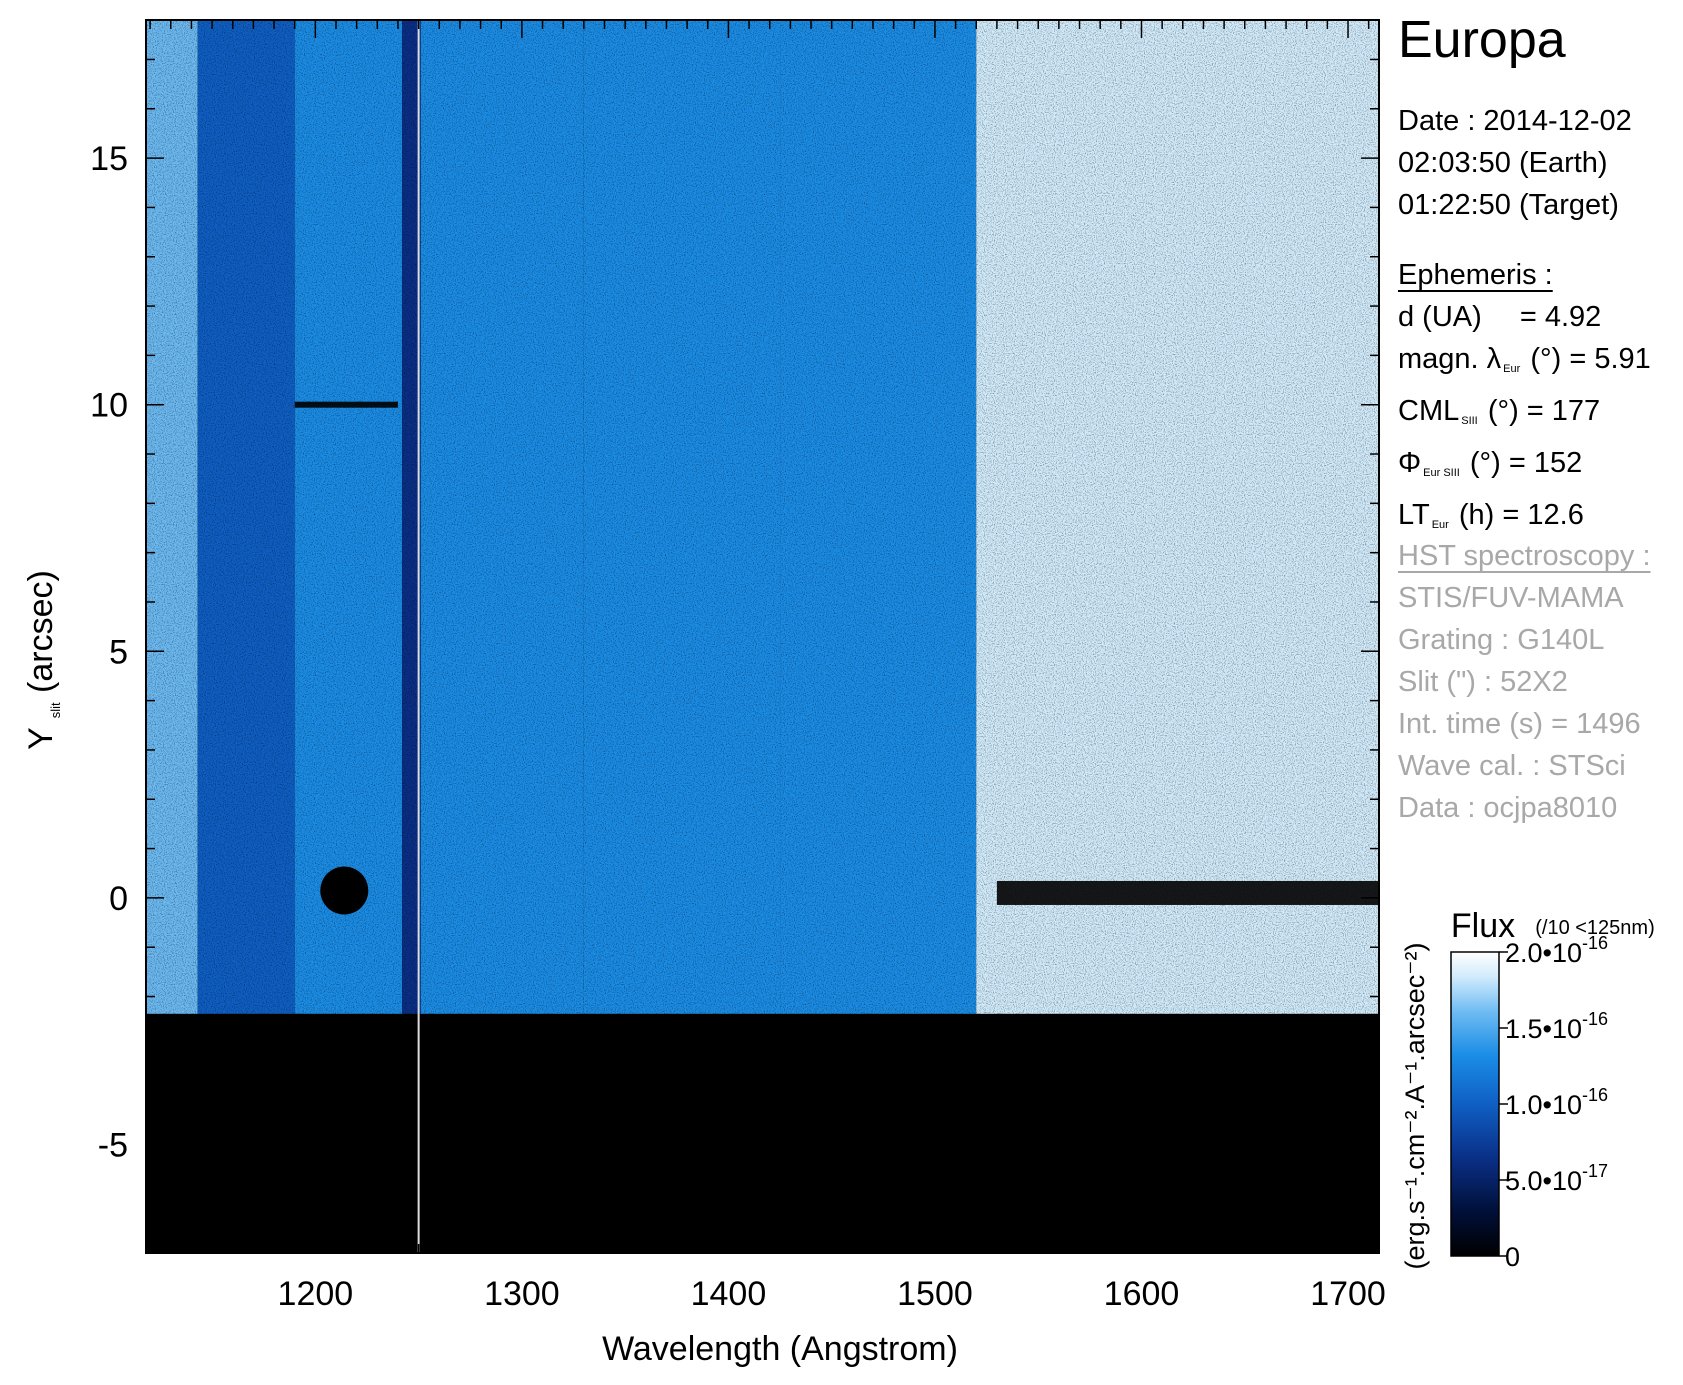 The height and width of the screenshot is (1385, 1683). What do you see at coordinates (1410, 463) in the screenshot?
I see `phi-label: Φ` at bounding box center [1410, 463].